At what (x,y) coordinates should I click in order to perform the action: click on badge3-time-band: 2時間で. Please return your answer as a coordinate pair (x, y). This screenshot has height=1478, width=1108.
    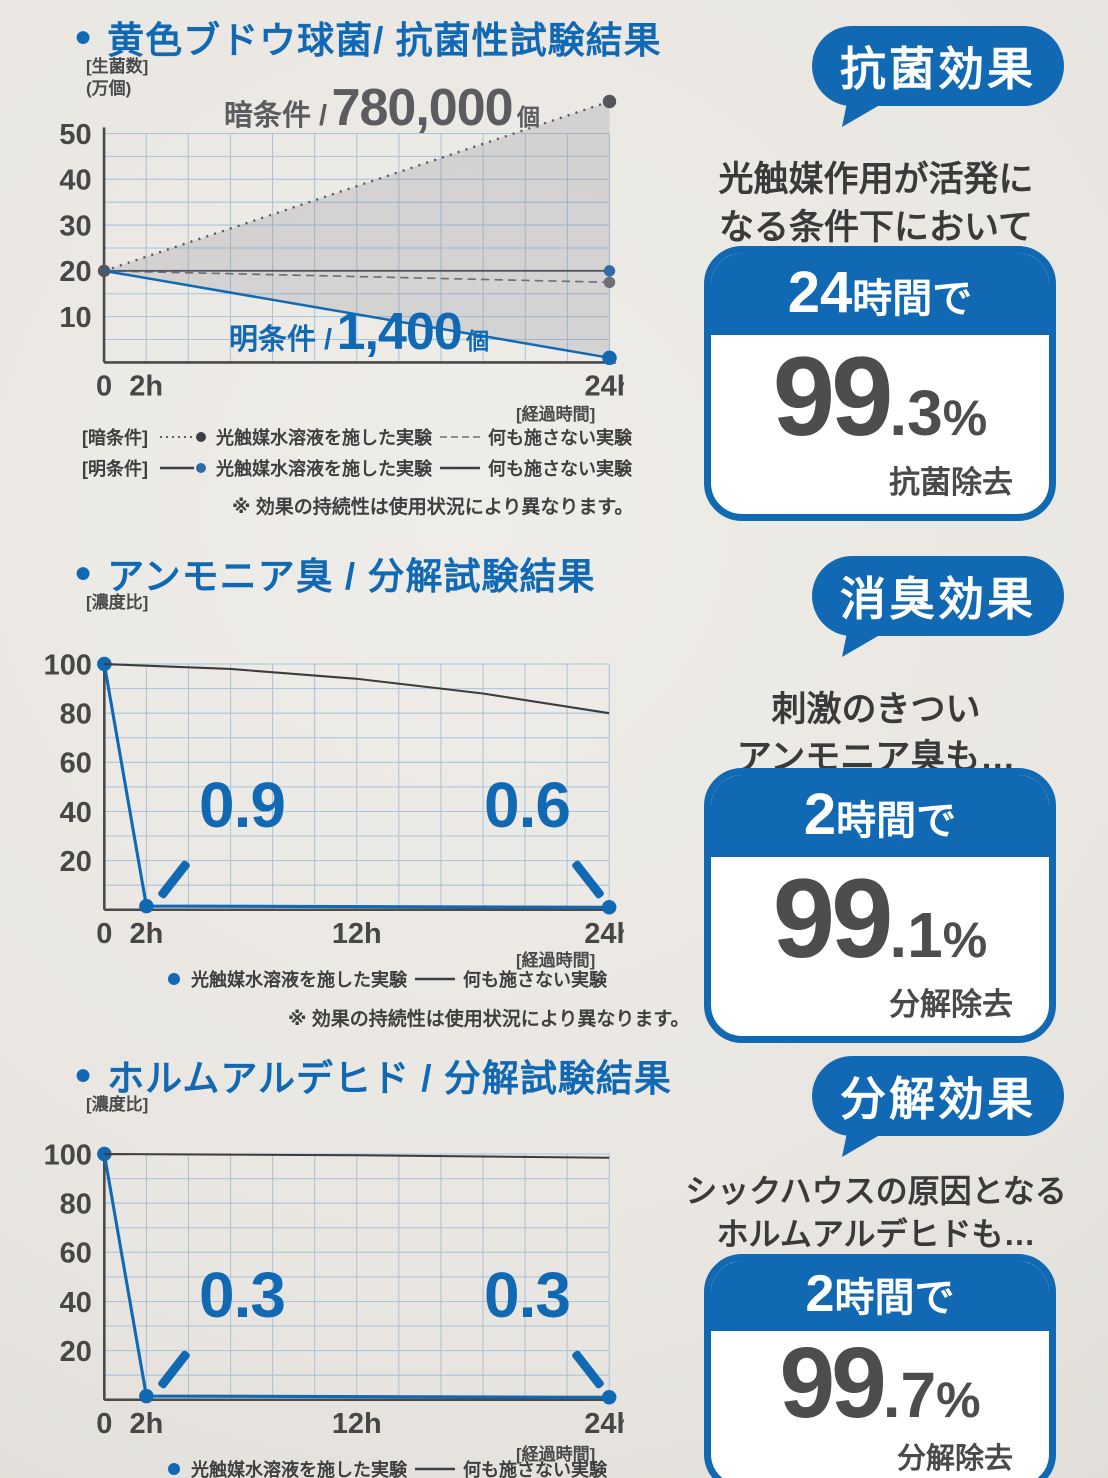
    Looking at the image, I should click on (880, 1296).